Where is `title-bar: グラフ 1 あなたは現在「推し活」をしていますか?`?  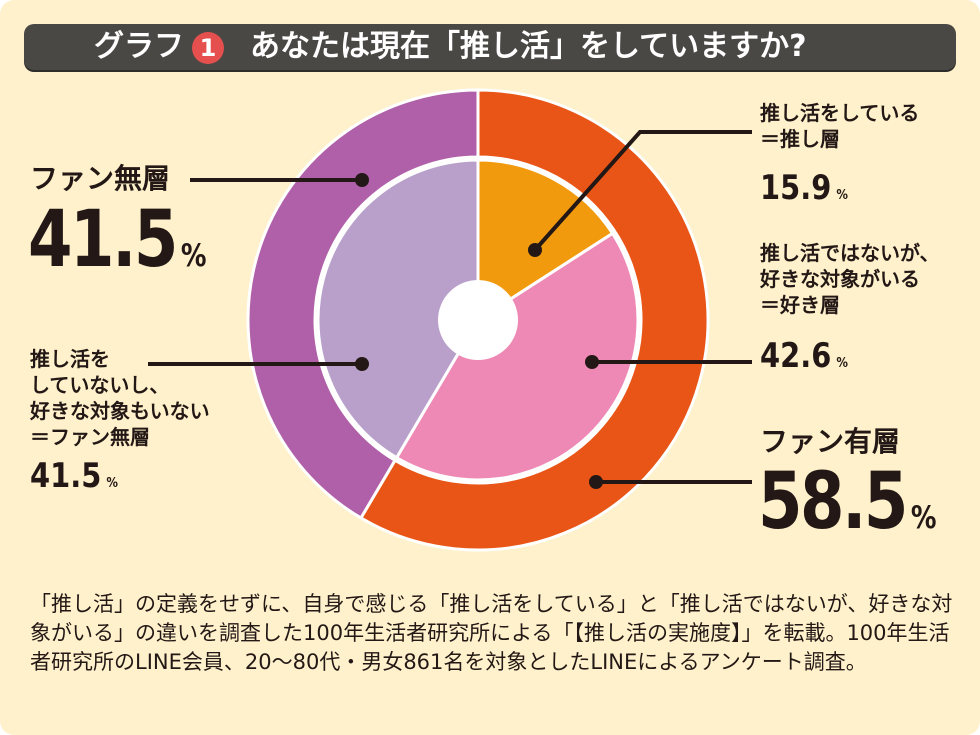 title-bar: グラフ 1 あなたは現在「推し活」をしていますか? is located at coordinates (490, 47).